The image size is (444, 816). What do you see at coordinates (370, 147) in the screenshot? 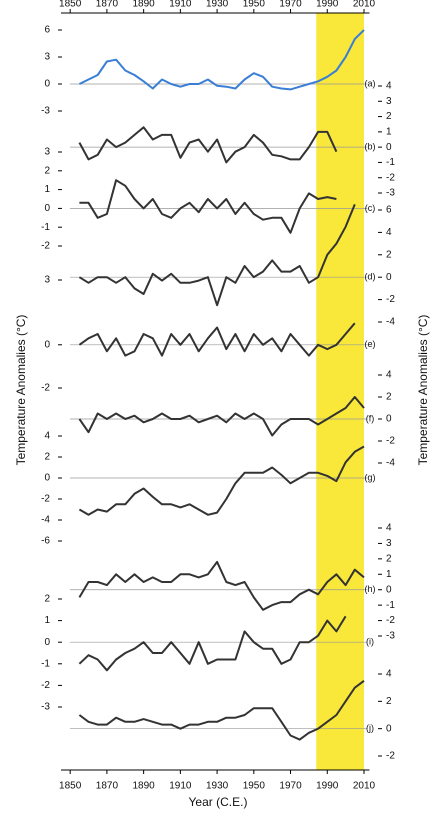
I see `panel-label: (b)` at bounding box center [370, 147].